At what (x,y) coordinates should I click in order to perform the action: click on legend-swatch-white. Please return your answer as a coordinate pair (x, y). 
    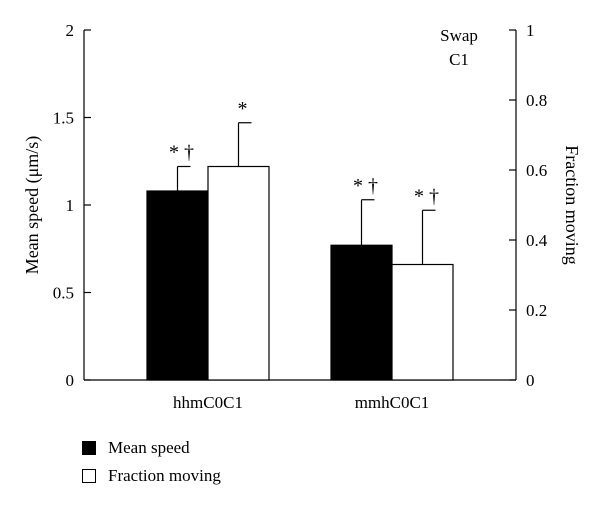
    Looking at the image, I should click on (89, 476).